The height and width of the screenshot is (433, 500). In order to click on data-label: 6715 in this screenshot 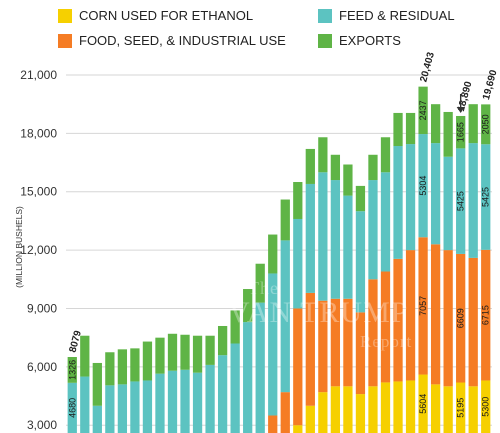, I will do `click(486, 315)`.